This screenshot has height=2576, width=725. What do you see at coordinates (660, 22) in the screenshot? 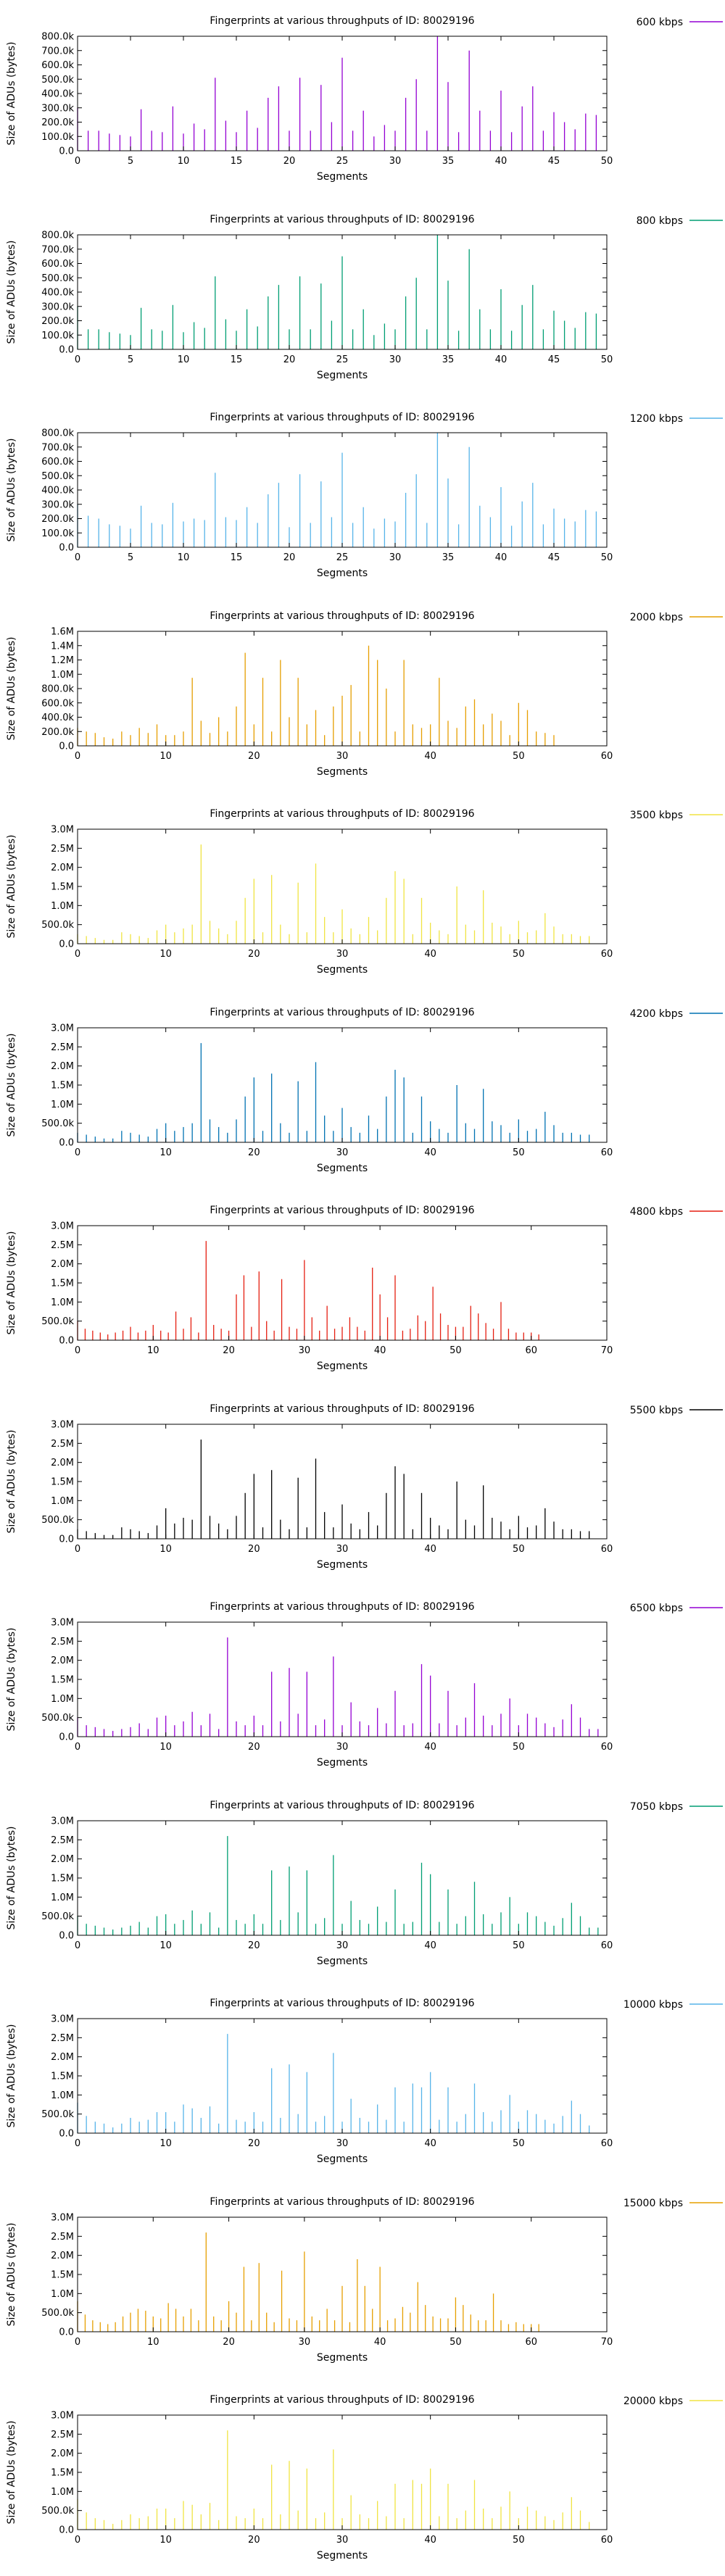
I see `legend-label: 600 kbps` at bounding box center [660, 22].